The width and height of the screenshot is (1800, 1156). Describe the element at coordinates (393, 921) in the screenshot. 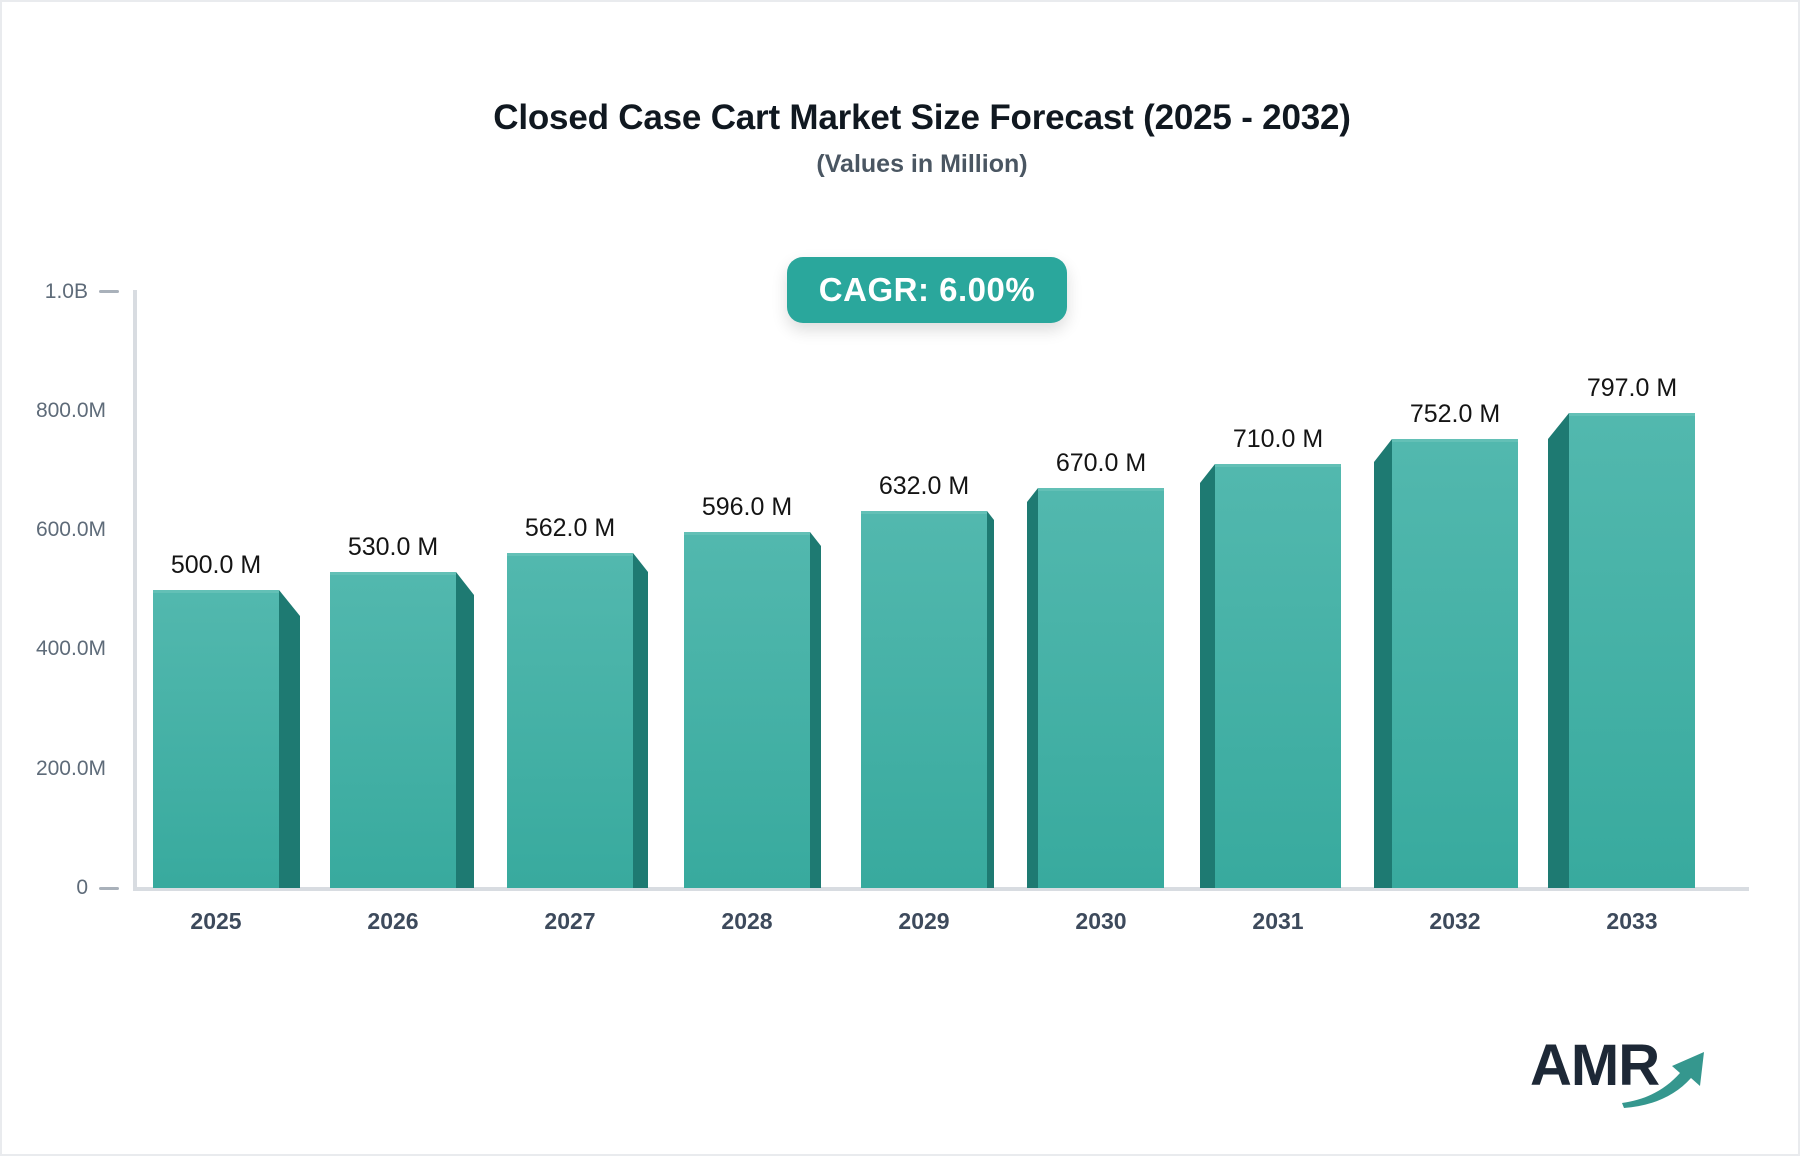

I see `x-tick-label: 2026` at that location.